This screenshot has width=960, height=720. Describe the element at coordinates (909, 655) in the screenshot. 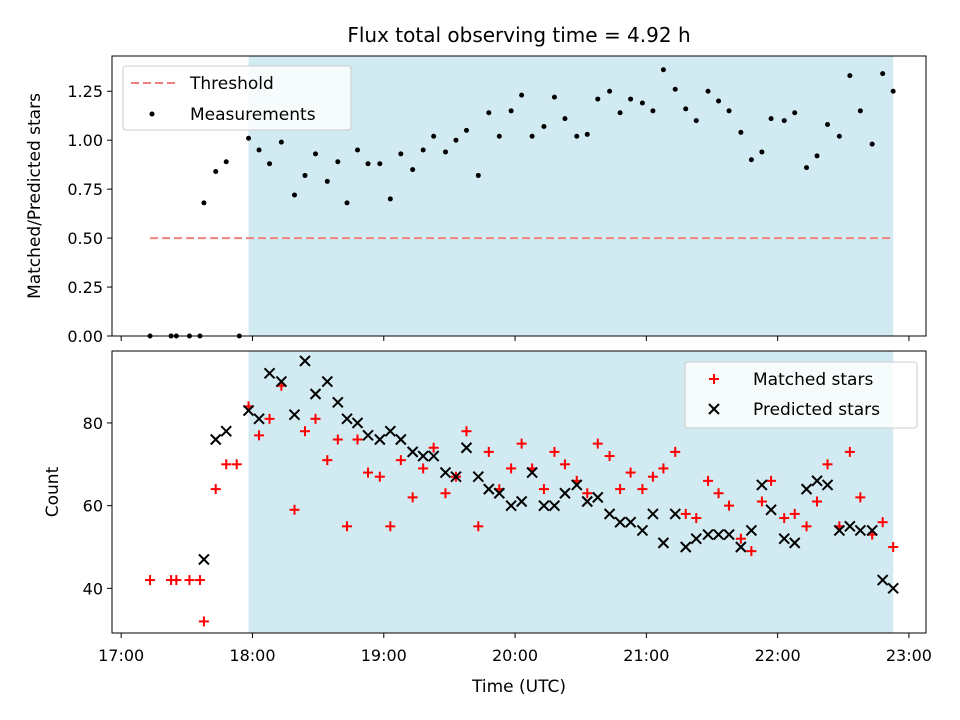

I see `x-tick-label: 23:00` at that location.